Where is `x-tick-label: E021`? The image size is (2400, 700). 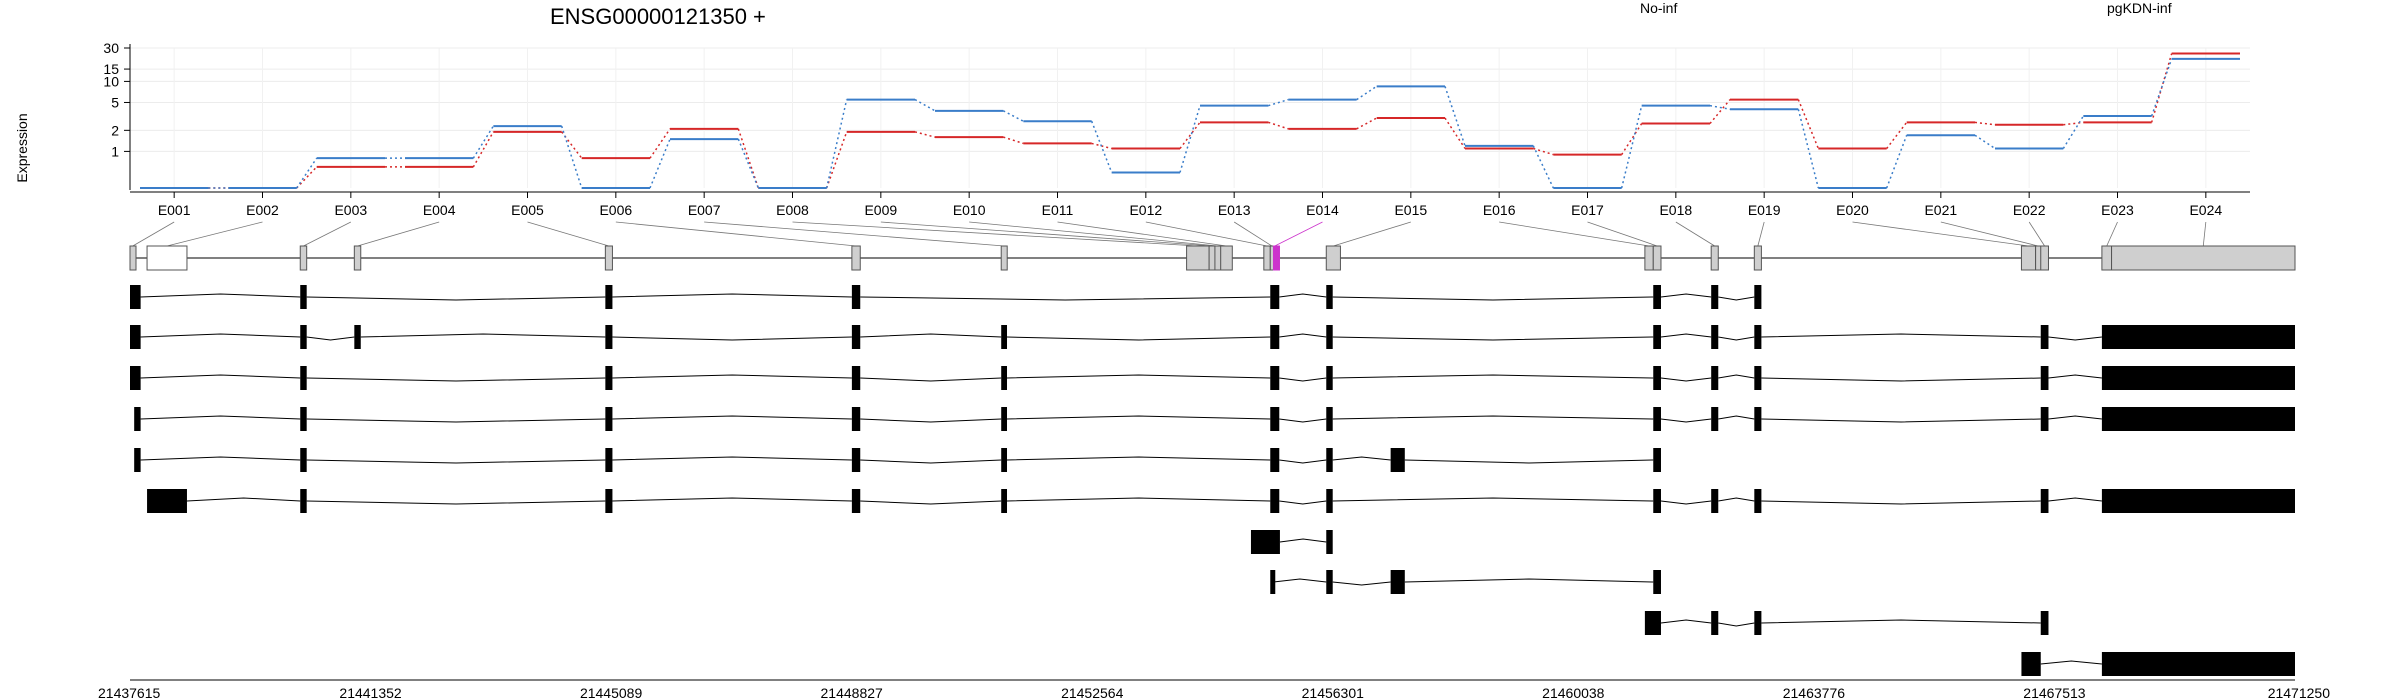
x-tick-label: E021 is located at coordinates (1940, 210).